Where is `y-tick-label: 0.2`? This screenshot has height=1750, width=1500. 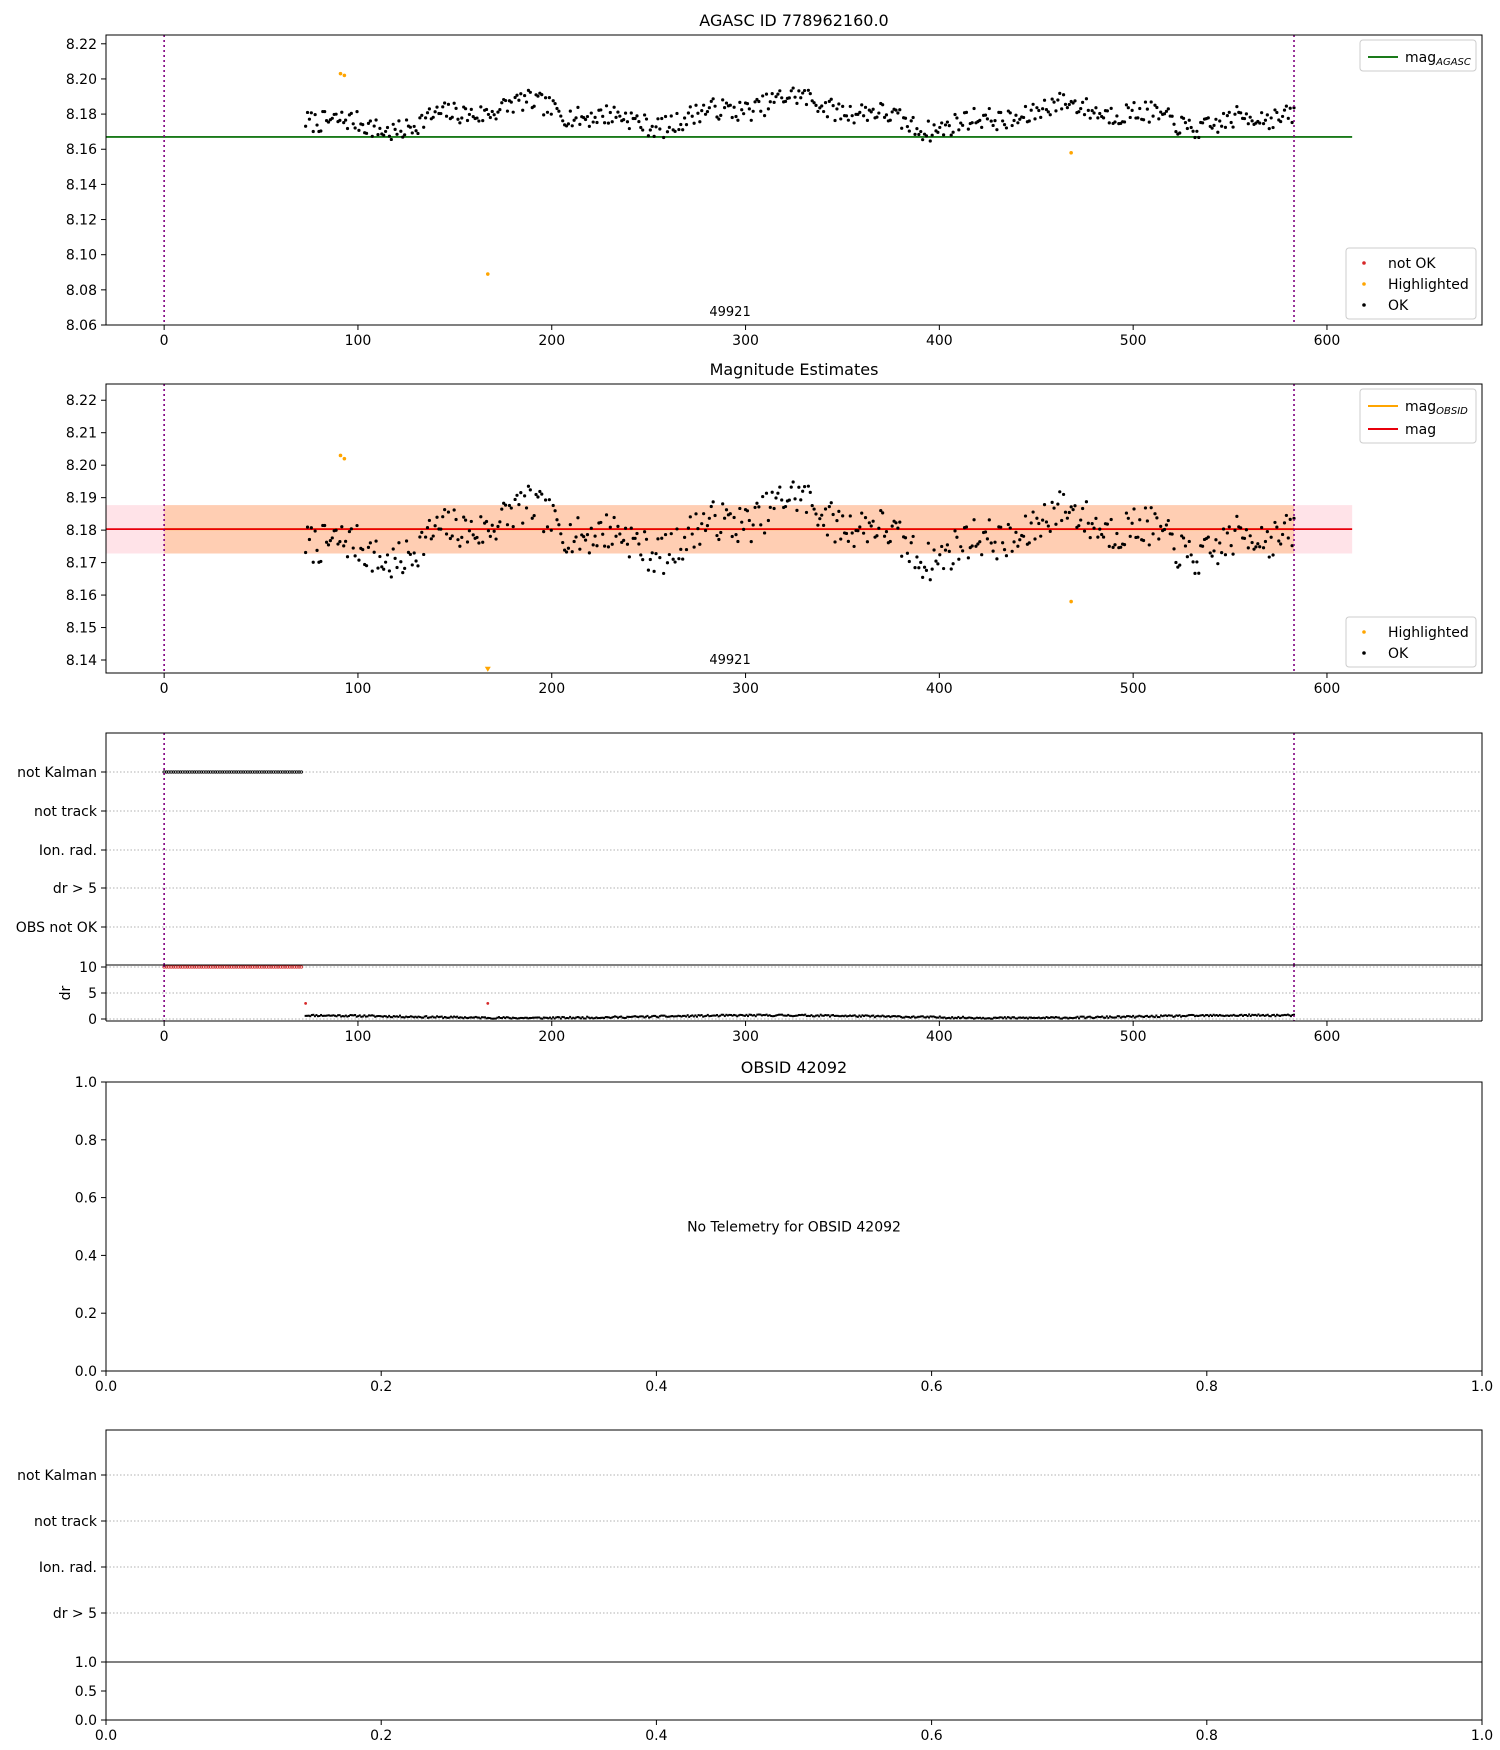
y-tick-label: 0.2 is located at coordinates (86, 1314).